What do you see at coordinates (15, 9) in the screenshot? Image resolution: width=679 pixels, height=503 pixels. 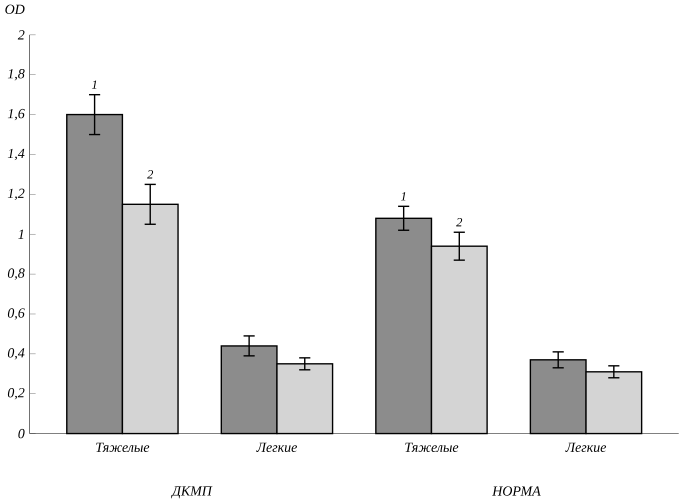 I see `y-axis-title: OD` at bounding box center [15, 9].